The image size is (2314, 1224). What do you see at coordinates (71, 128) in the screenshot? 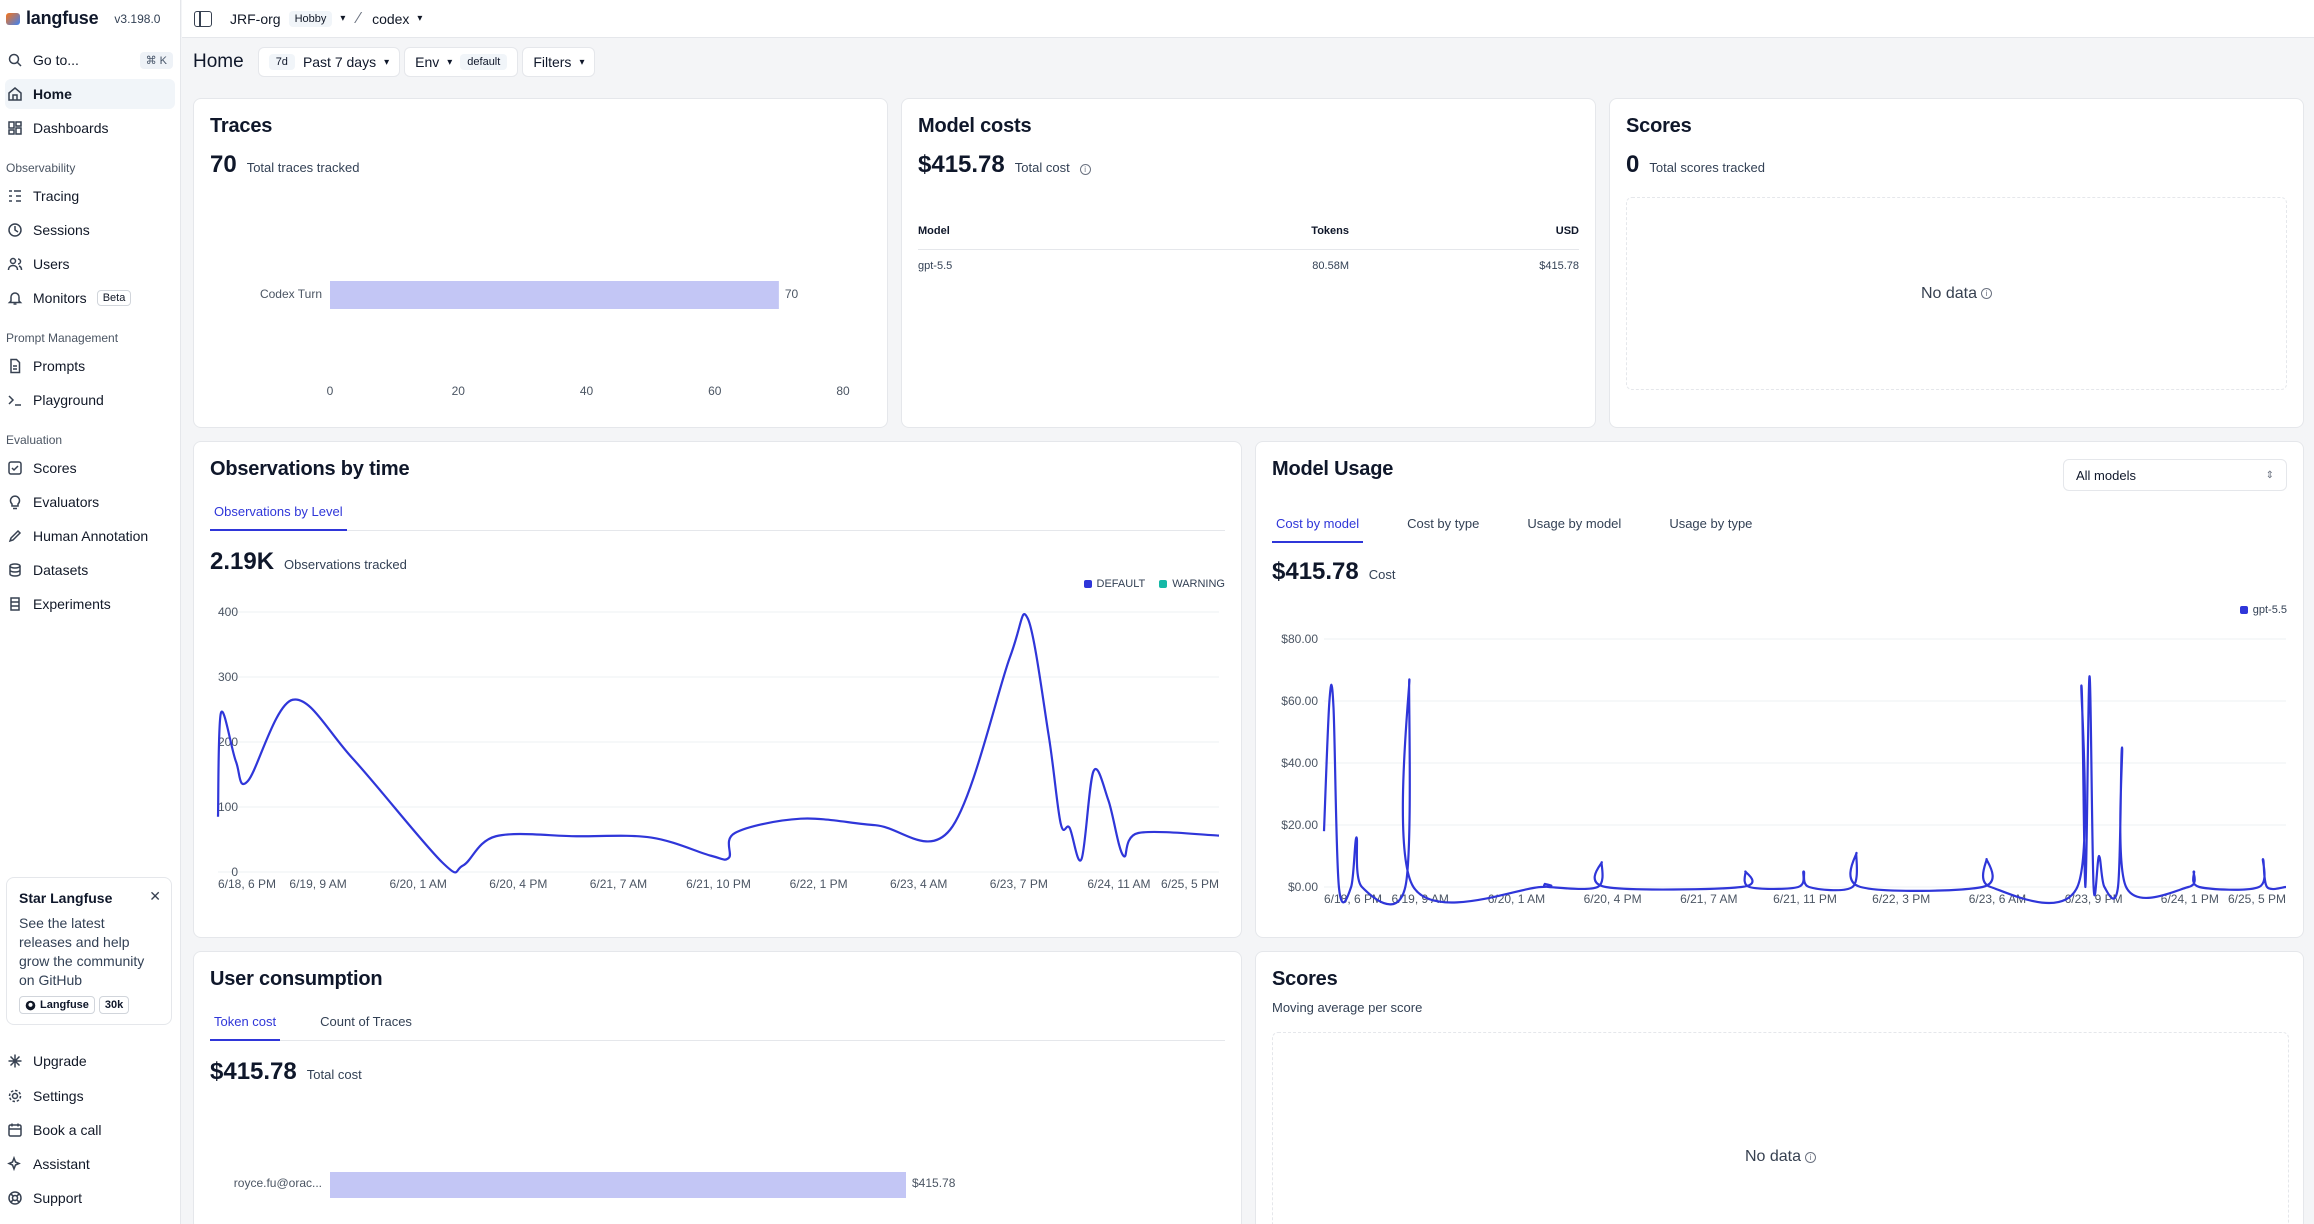
I see `sidebar-item-label: Dashboards` at bounding box center [71, 128].